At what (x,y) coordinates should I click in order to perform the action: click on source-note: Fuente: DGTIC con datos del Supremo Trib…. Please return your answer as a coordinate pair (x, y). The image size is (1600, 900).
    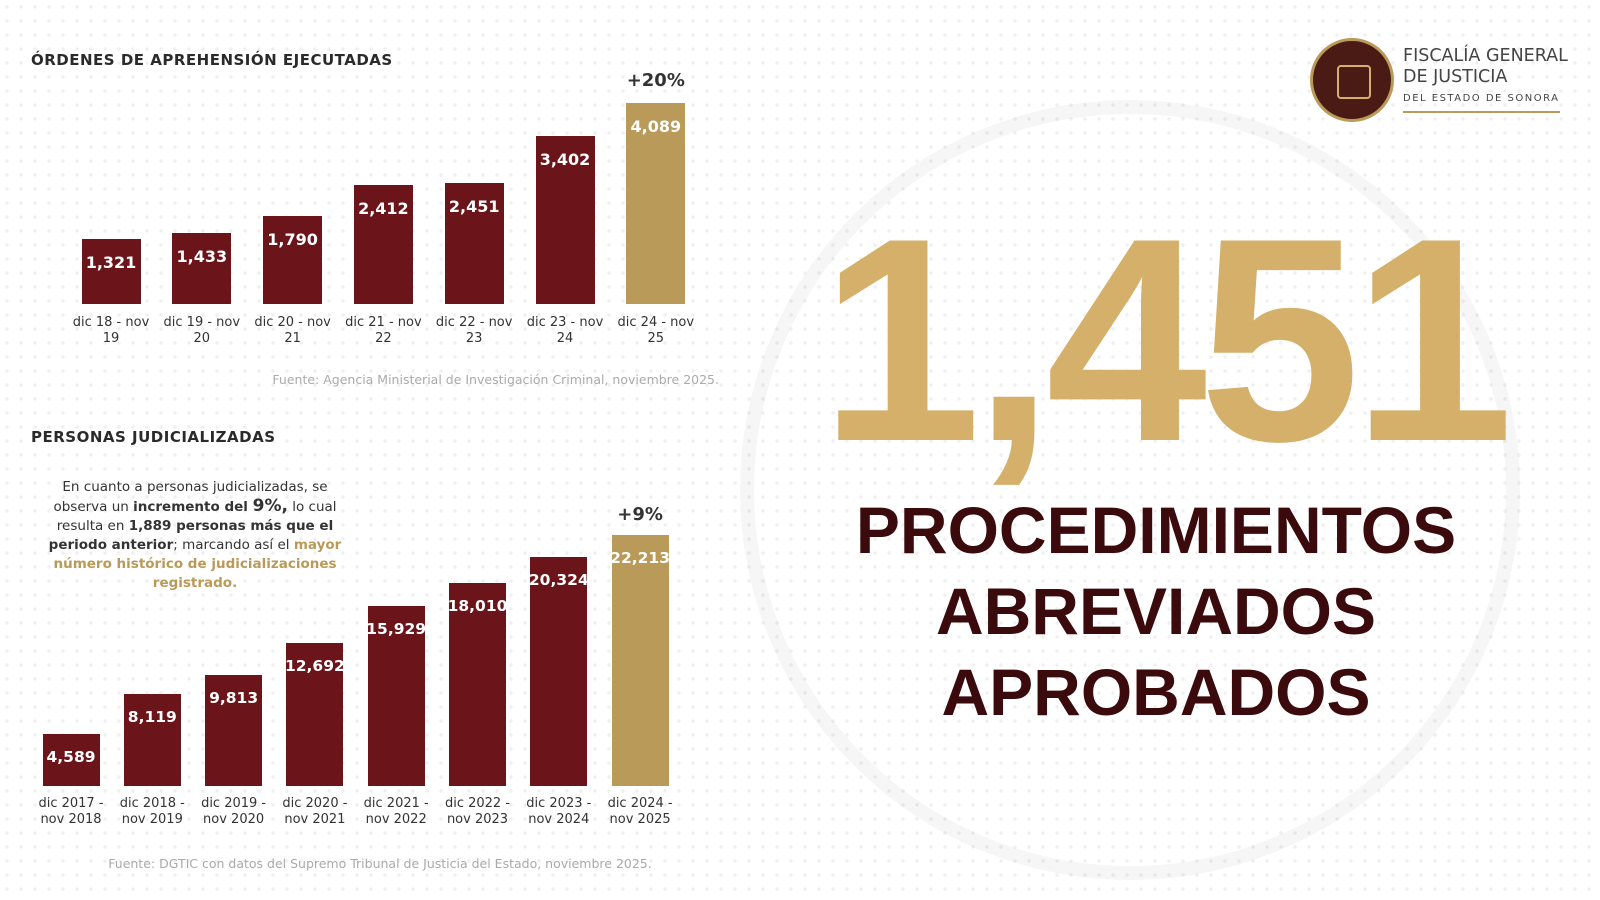
    Looking at the image, I should click on (380, 863).